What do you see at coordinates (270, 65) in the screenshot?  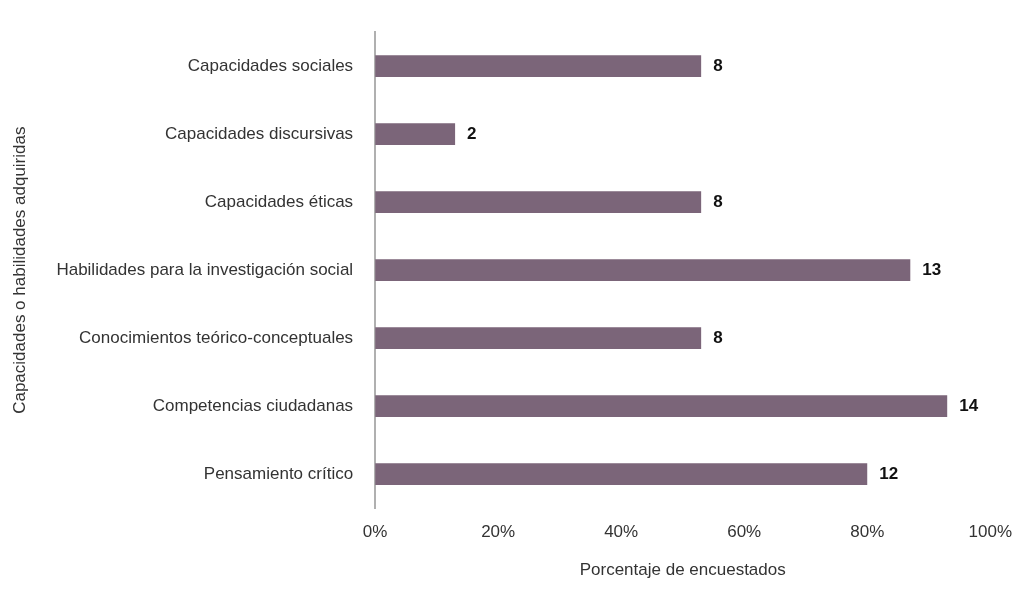 I see `y-tick-label: Capacidades sociales` at bounding box center [270, 65].